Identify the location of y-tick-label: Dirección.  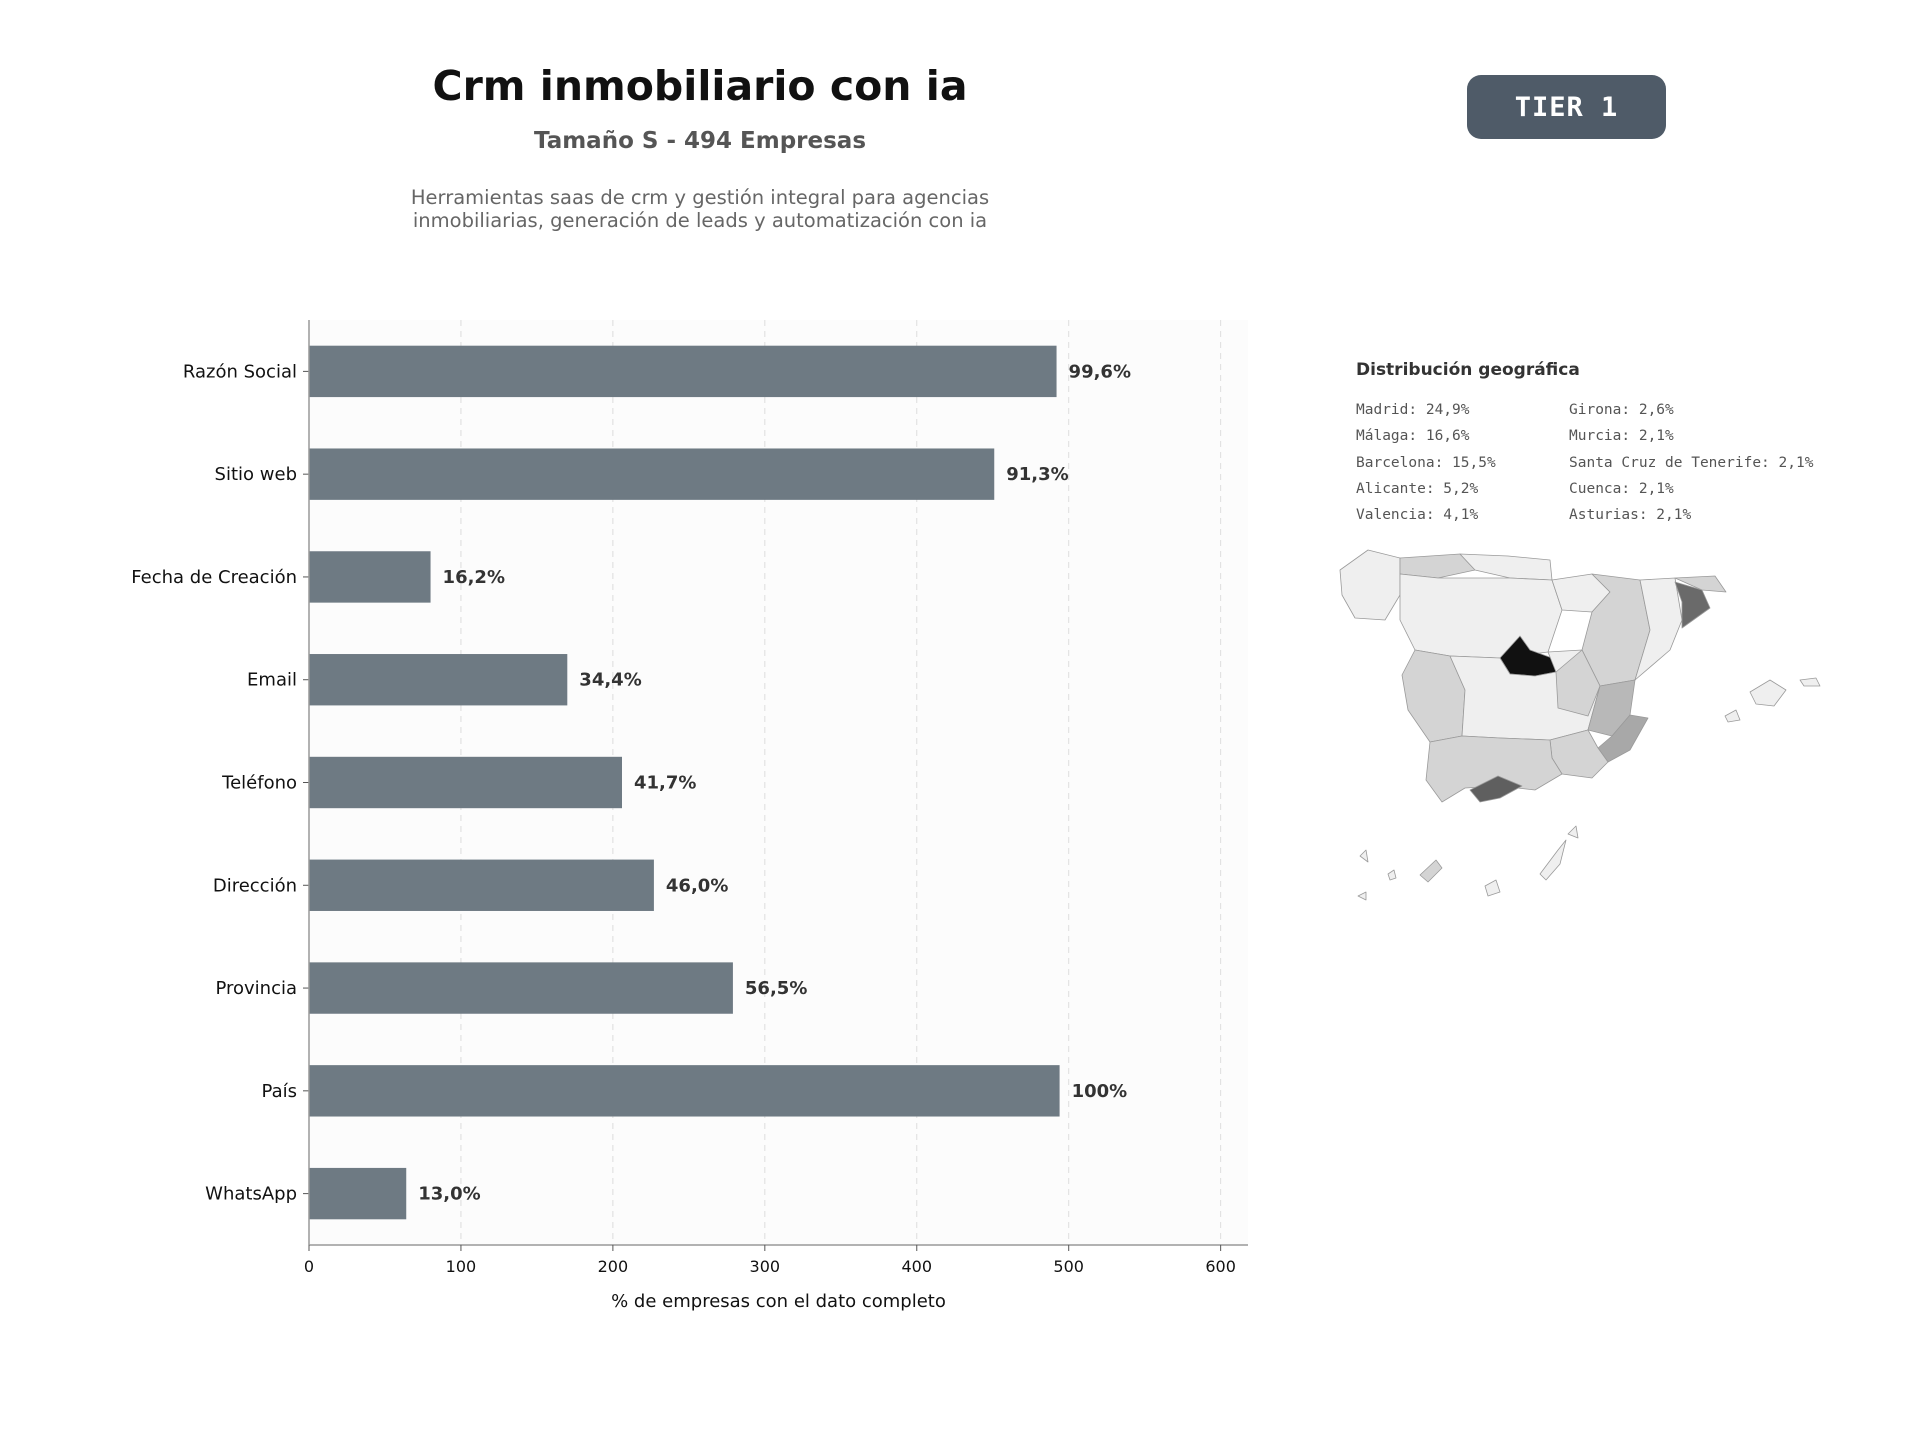
(255, 885).